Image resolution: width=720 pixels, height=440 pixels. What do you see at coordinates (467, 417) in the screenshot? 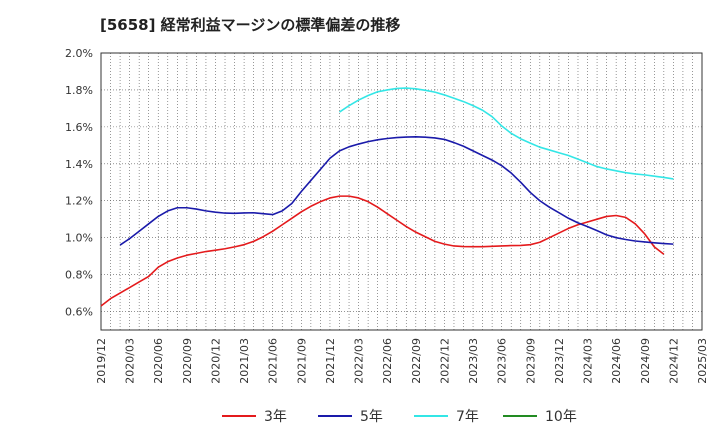
I see `legend-label-2: 7年` at bounding box center [467, 417].